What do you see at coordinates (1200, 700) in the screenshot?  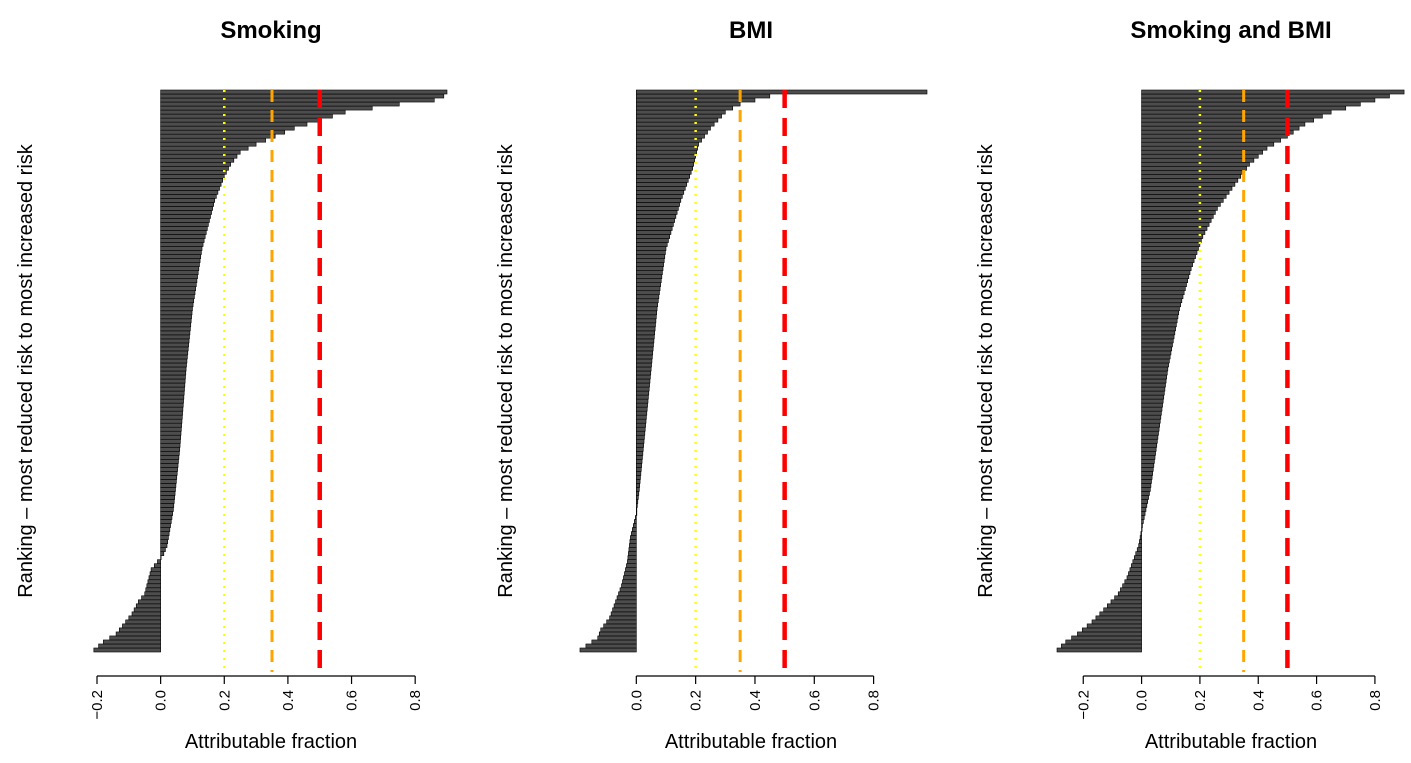 I see `x-tick-label: 0.2` at bounding box center [1200, 700].